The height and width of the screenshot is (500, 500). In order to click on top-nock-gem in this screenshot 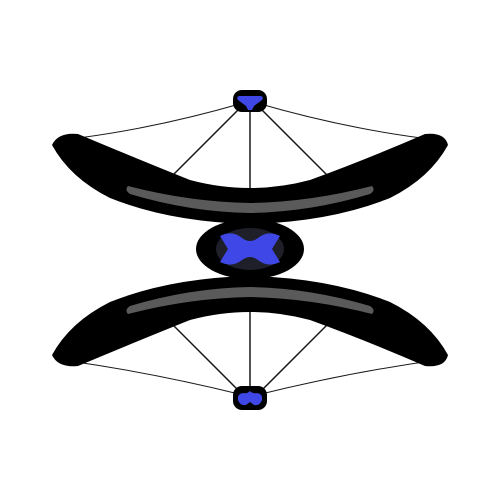, I will do `click(250, 101)`.